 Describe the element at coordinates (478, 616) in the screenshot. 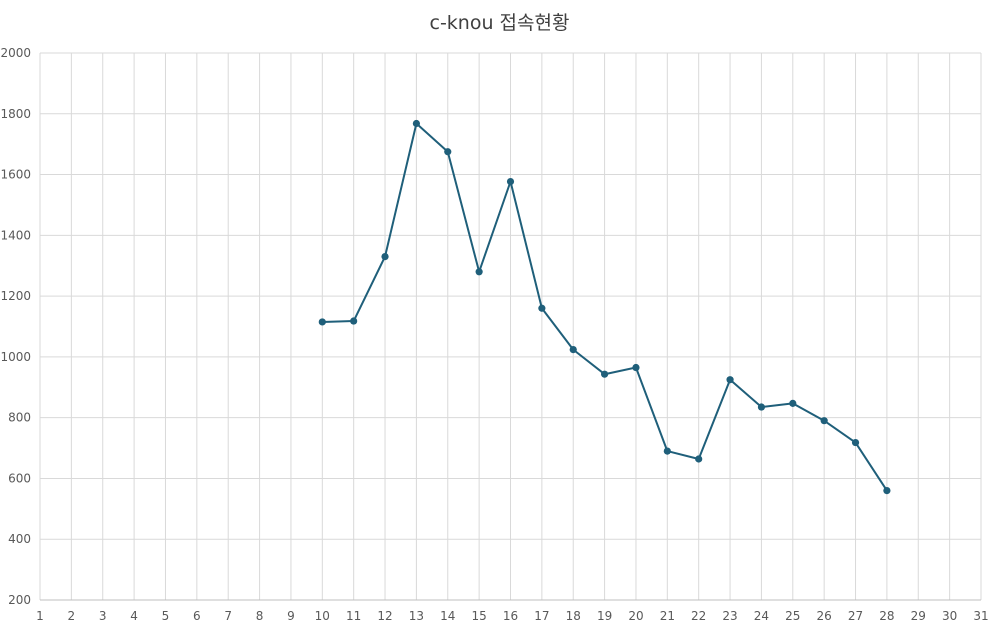

I see `x-tick-label: 15` at that location.